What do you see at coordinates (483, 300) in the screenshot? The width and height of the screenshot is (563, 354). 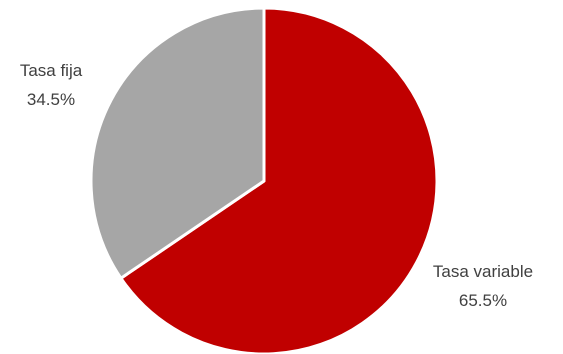 I see `slice-label-tasa-variable-value: 65.5%` at bounding box center [483, 300].